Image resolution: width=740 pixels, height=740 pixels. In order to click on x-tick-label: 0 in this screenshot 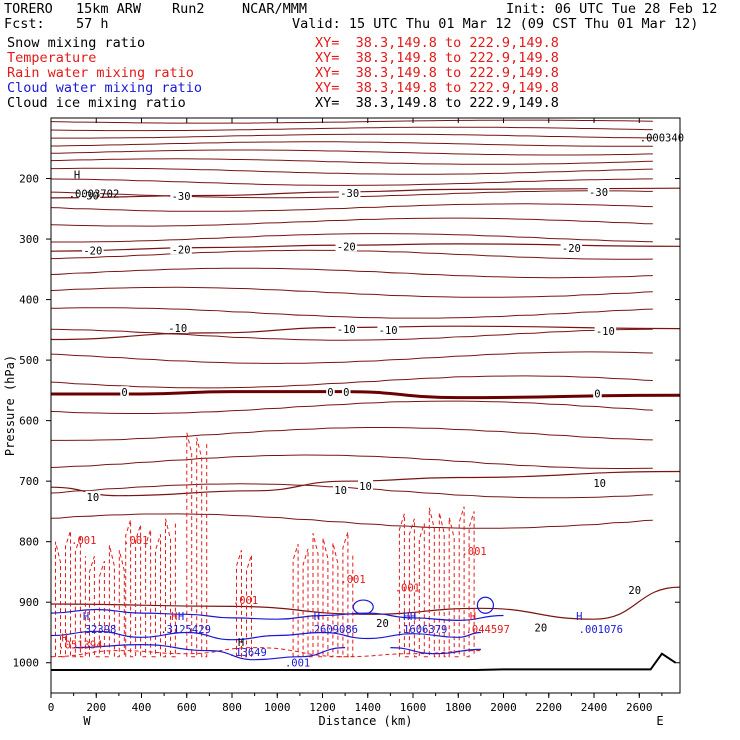, I will do `click(51, 707)`.